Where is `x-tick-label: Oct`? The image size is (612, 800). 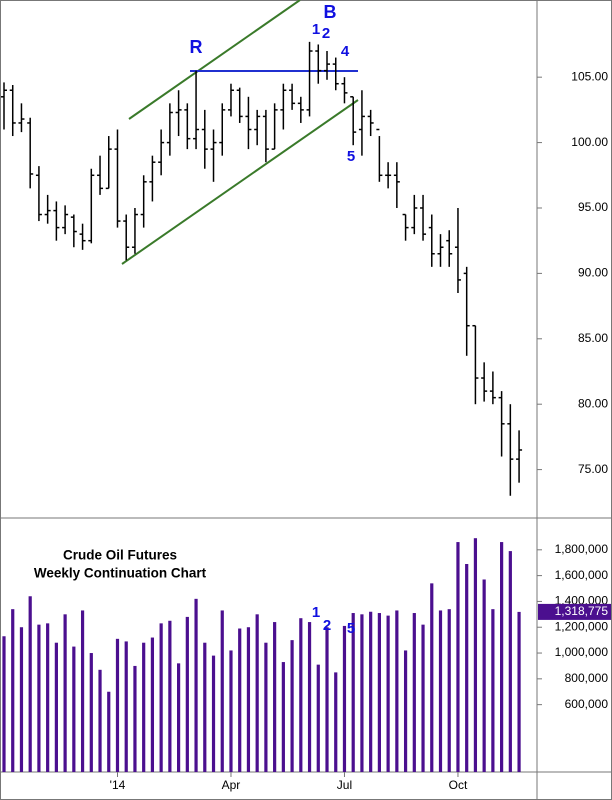 x-tick-label: Oct is located at coordinates (458, 785).